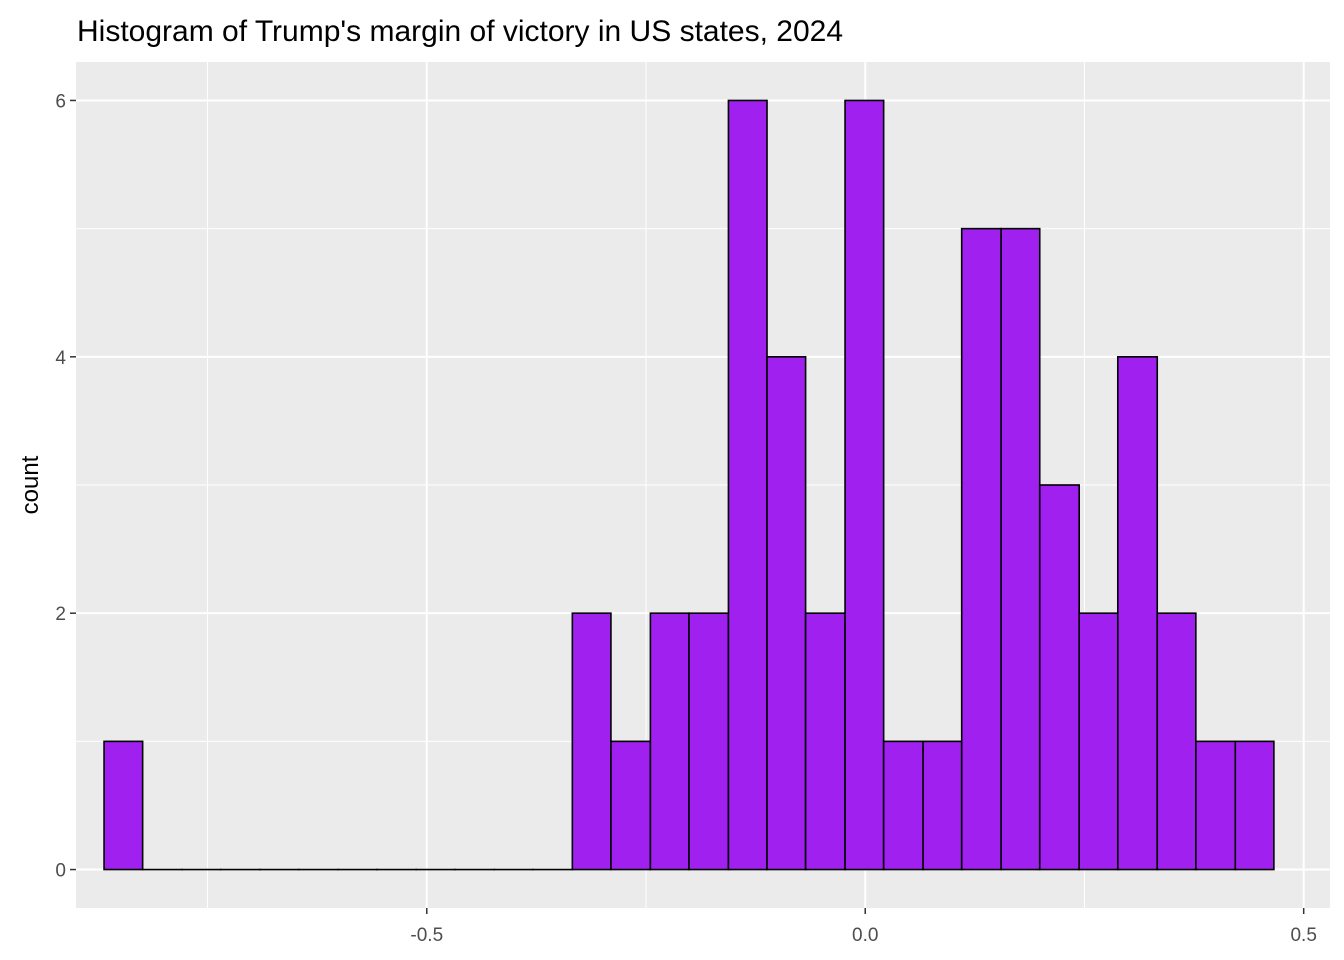 This screenshot has height=960, width=1344. I want to click on y-axis: 0 2 4 6, so click(65, 486).